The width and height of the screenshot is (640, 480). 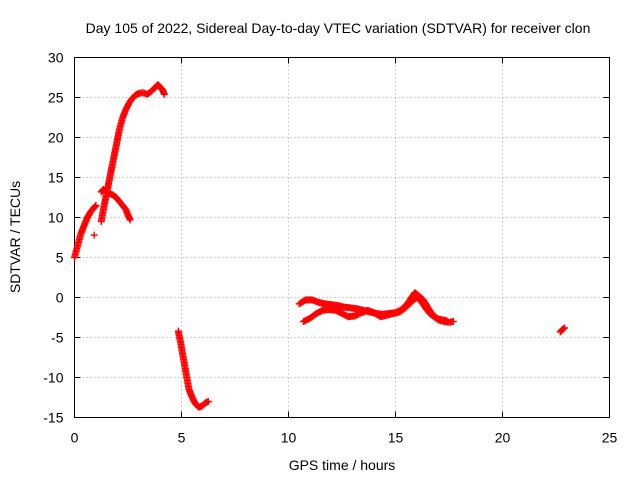 I want to click on y-tick-label: 15, so click(x=56, y=178).